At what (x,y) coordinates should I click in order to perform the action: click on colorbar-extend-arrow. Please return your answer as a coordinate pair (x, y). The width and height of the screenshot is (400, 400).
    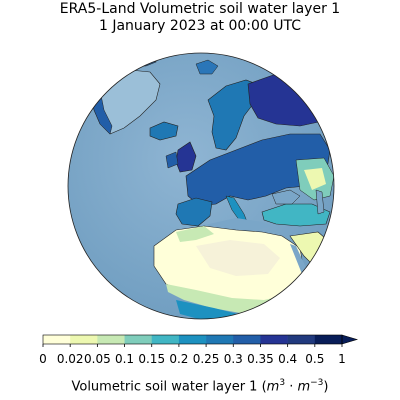
    Looking at the image, I should click on (350, 339).